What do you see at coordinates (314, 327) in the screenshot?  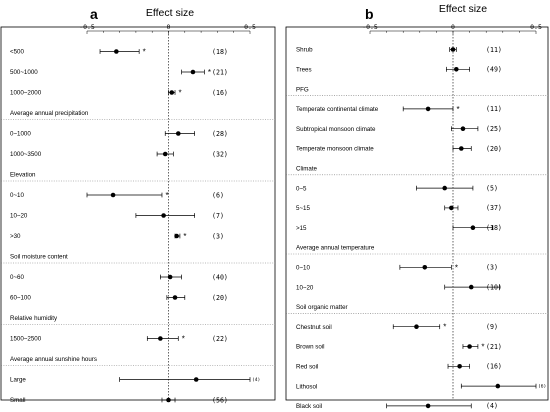 I see `panel-b-row-label: Chestnut soil` at bounding box center [314, 327].